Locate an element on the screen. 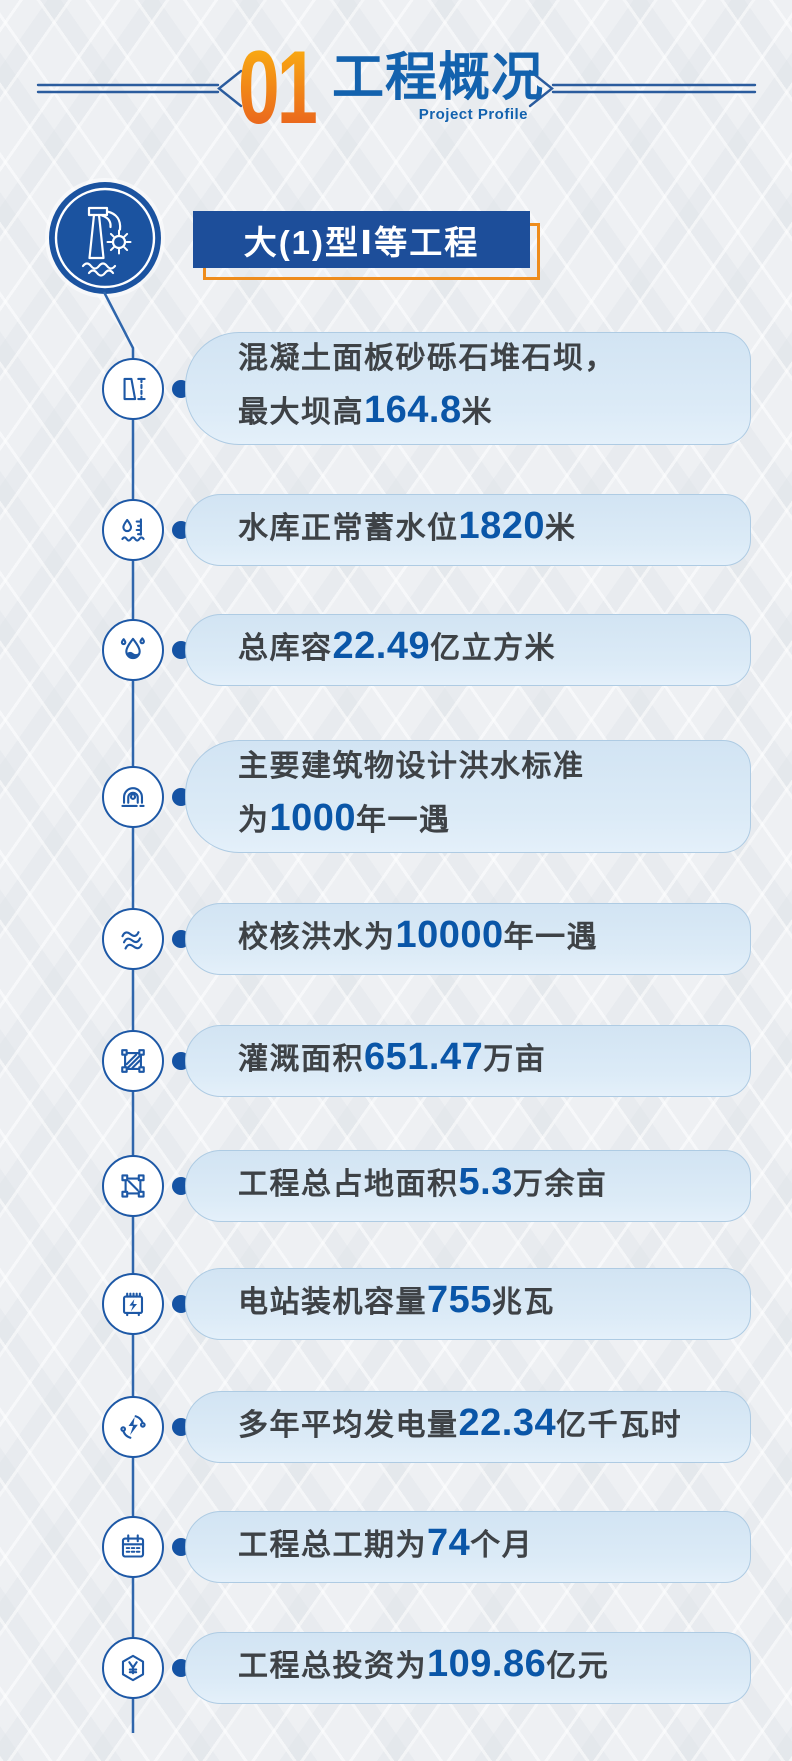 The height and width of the screenshot is (1761, 792). fact-card: 校核洪水为10000年一遇 is located at coordinates (468, 939).